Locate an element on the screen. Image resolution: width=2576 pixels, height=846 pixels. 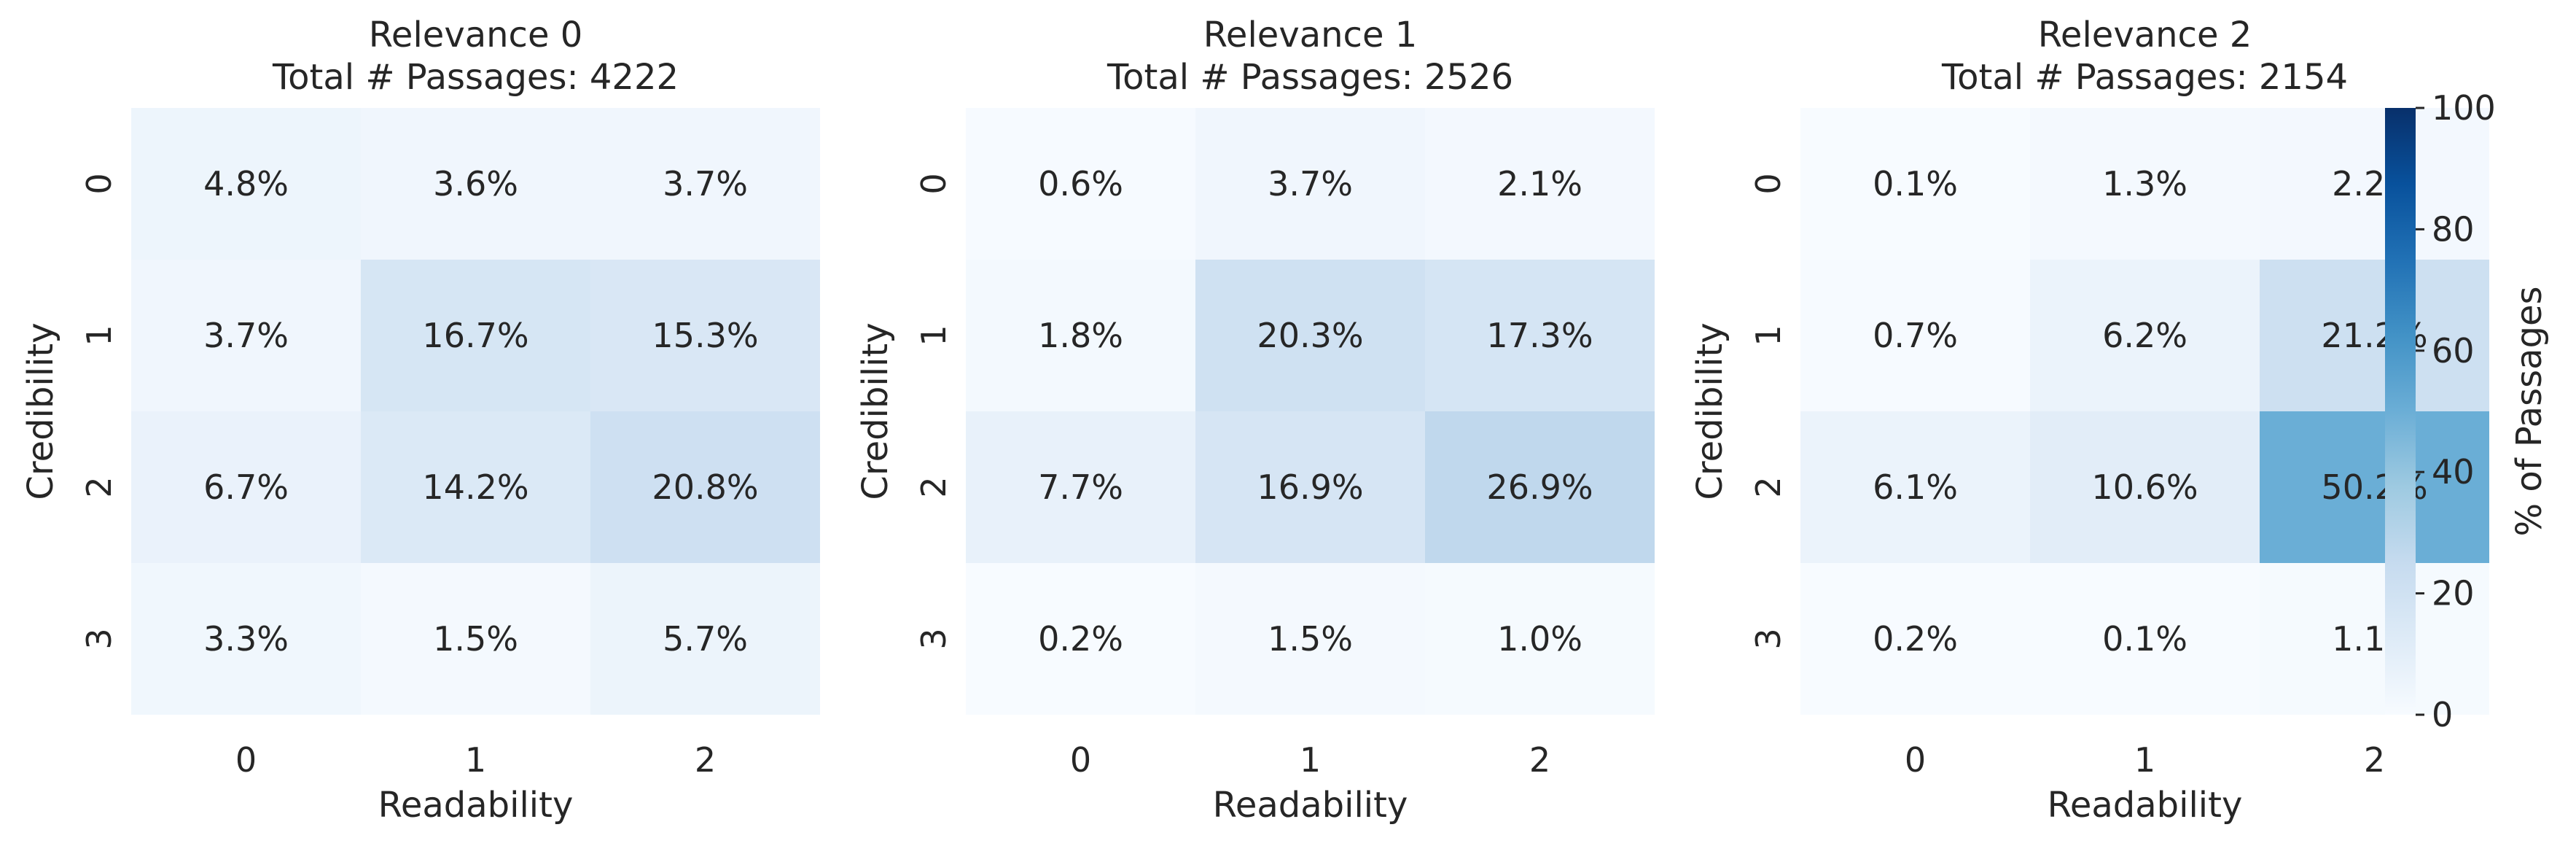
cell-label: 7.7% is located at coordinates (1080, 487).